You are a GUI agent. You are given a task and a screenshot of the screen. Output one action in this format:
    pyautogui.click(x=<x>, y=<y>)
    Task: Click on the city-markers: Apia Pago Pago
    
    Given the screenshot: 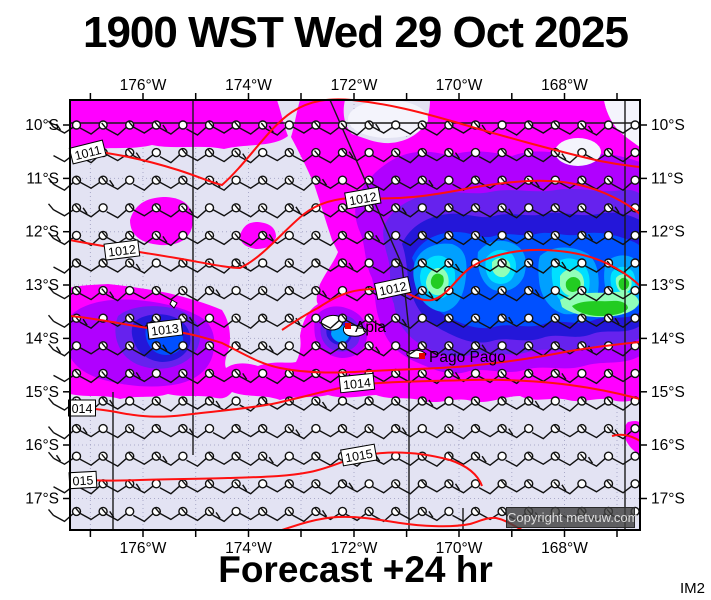 What is the action you would take?
    pyautogui.click(x=425, y=342)
    